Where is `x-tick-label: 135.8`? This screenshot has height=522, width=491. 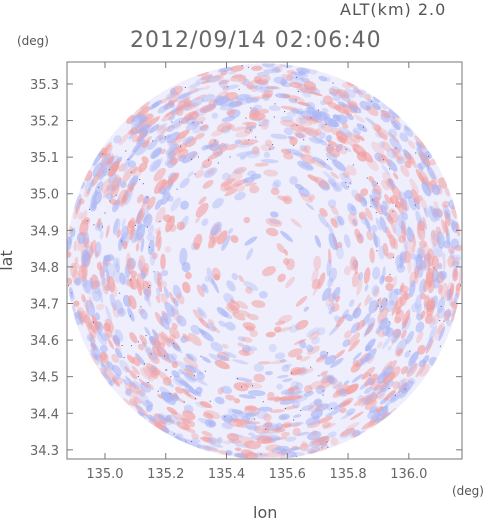 x-tick-label: 135.8 is located at coordinates (347, 474).